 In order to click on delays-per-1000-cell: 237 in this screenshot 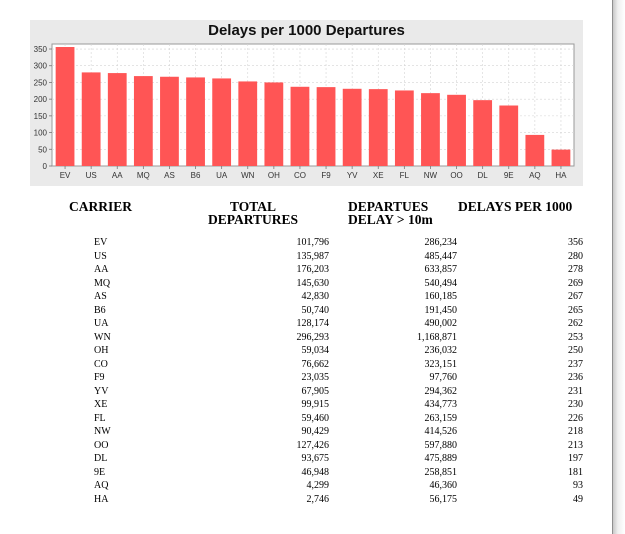, I will do `click(575, 364)`.